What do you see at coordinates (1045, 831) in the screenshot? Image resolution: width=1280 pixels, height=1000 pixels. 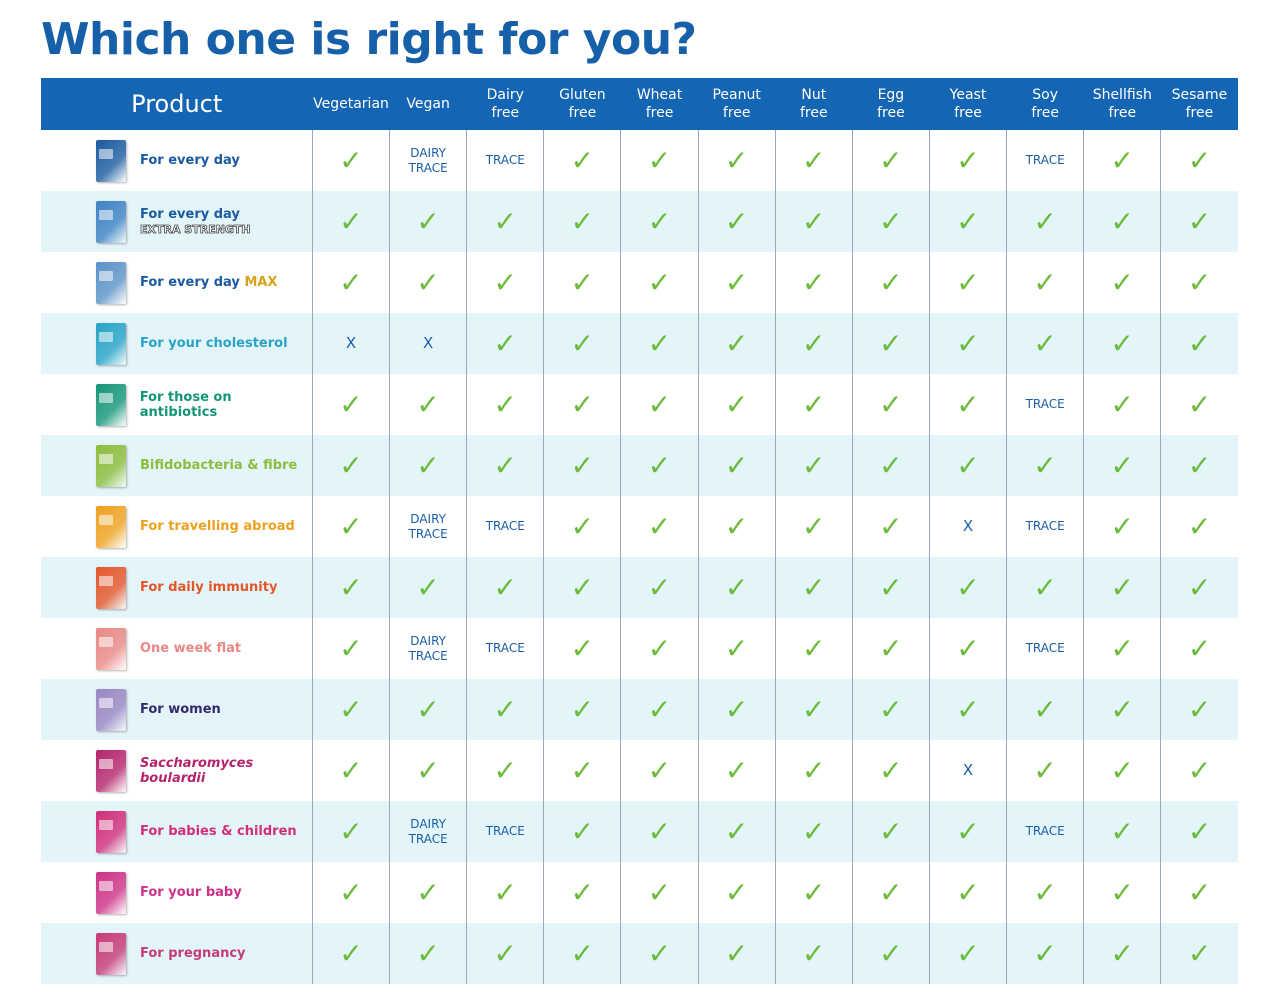 I see `value-cell: TRACE` at bounding box center [1045, 831].